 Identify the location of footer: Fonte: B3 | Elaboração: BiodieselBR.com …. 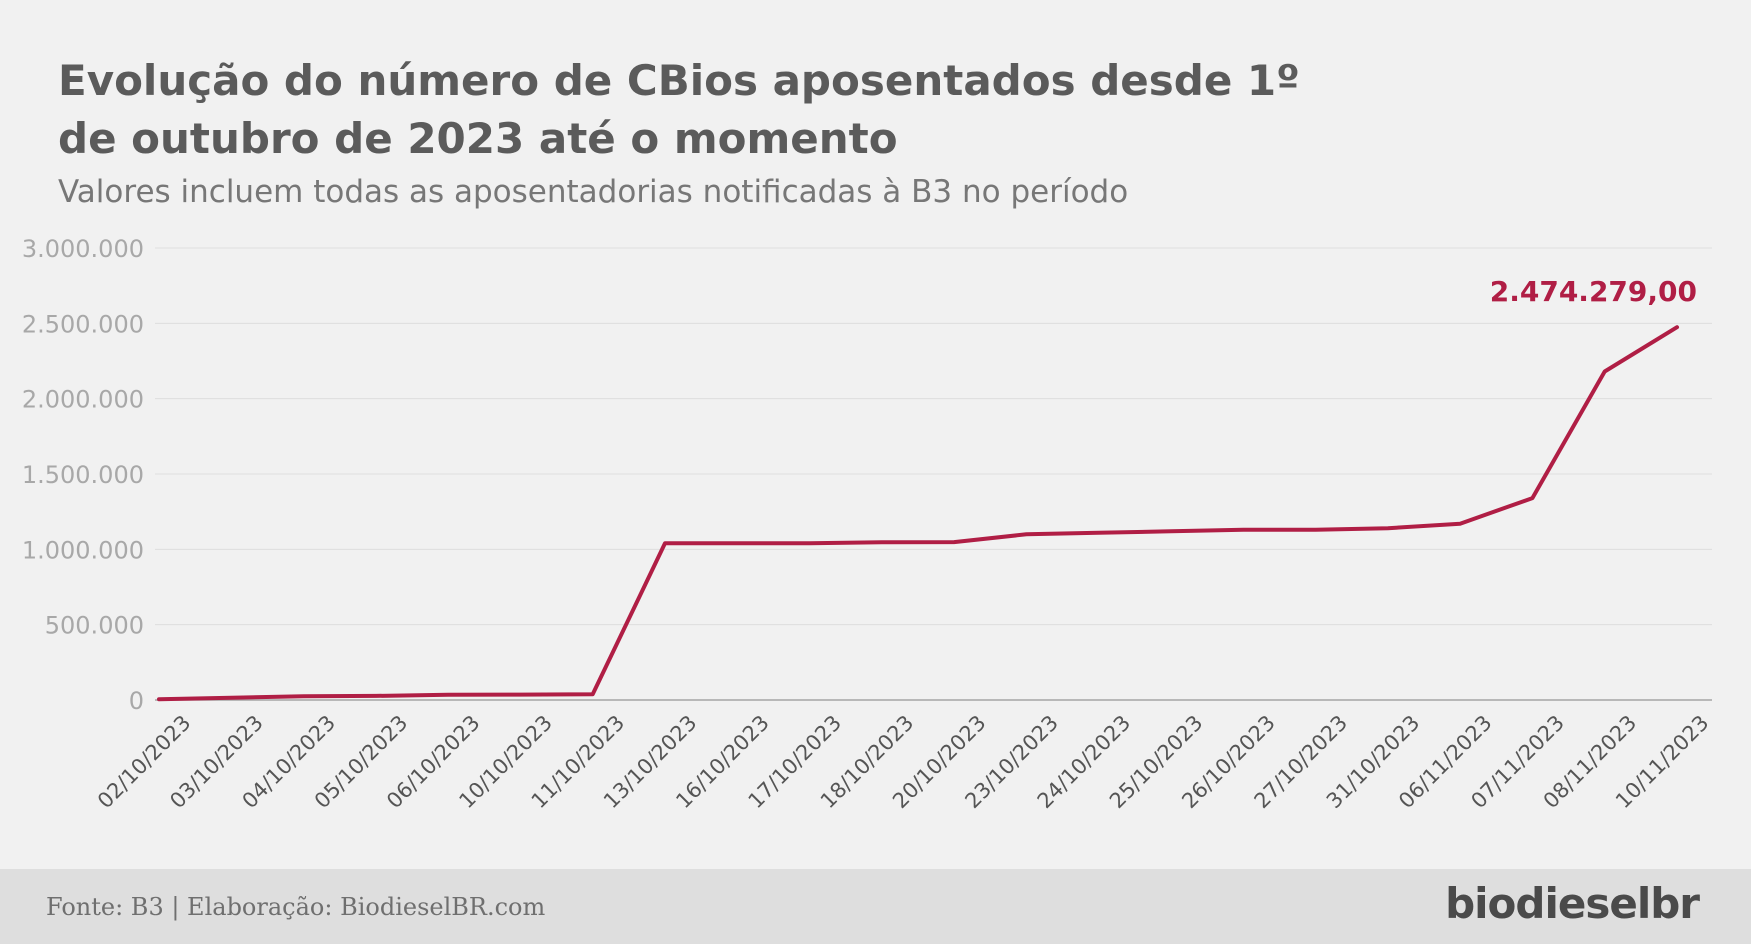
(875, 906).